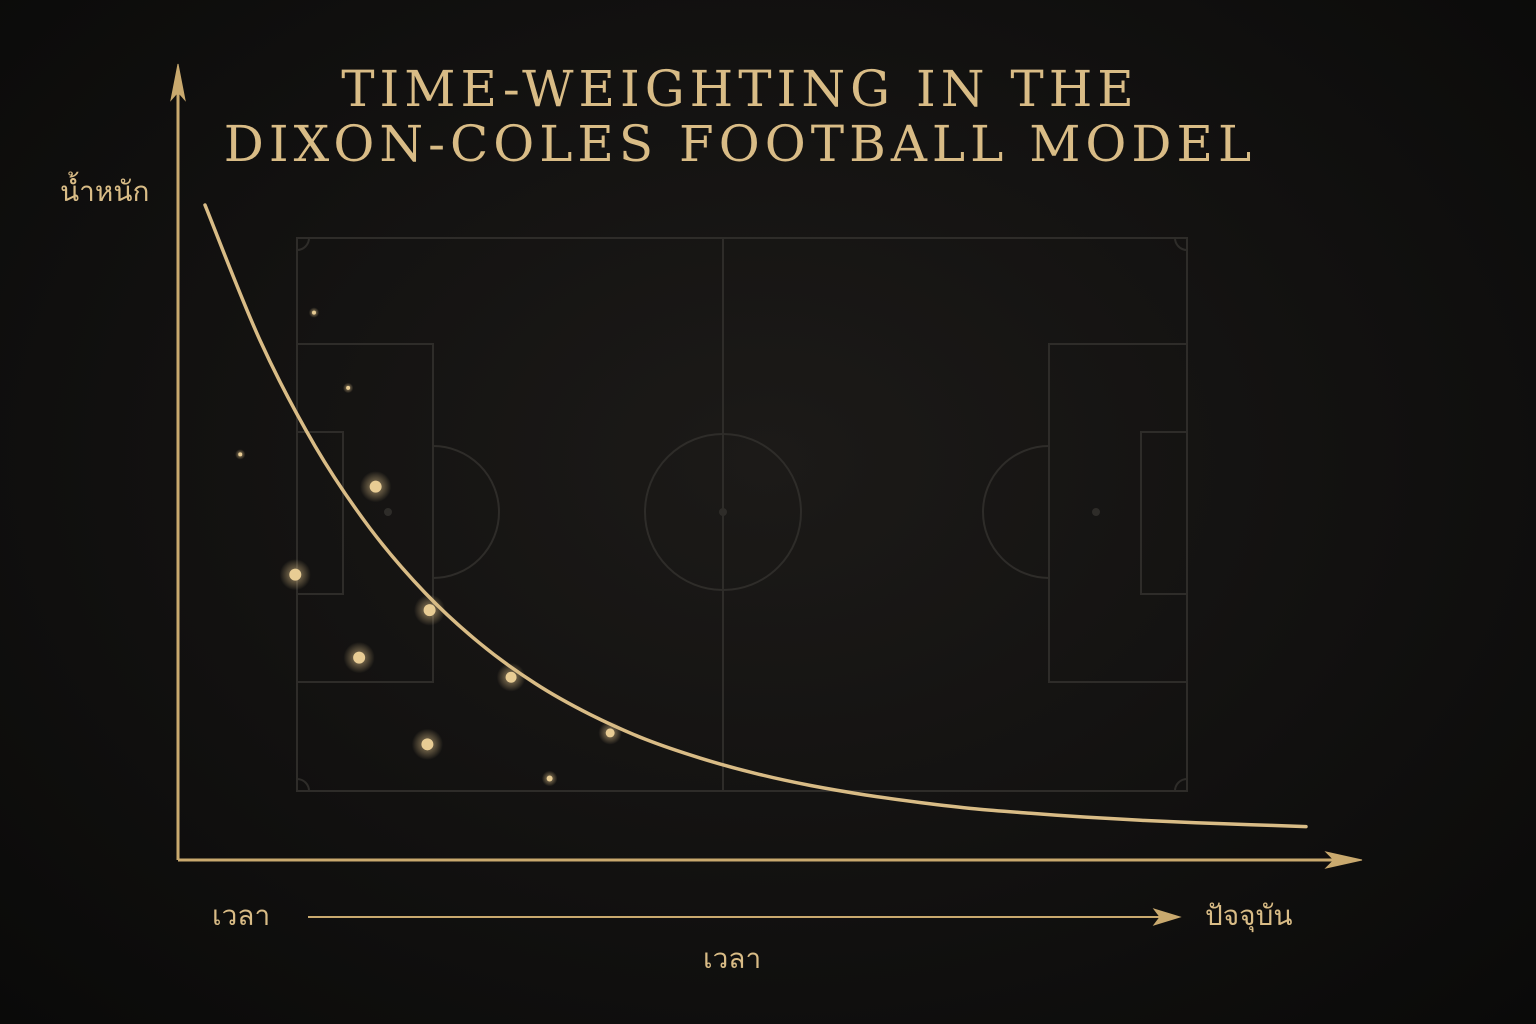 The width and height of the screenshot is (1536, 1024). I want to click on pitch-right-goal-box, so click(1164, 513).